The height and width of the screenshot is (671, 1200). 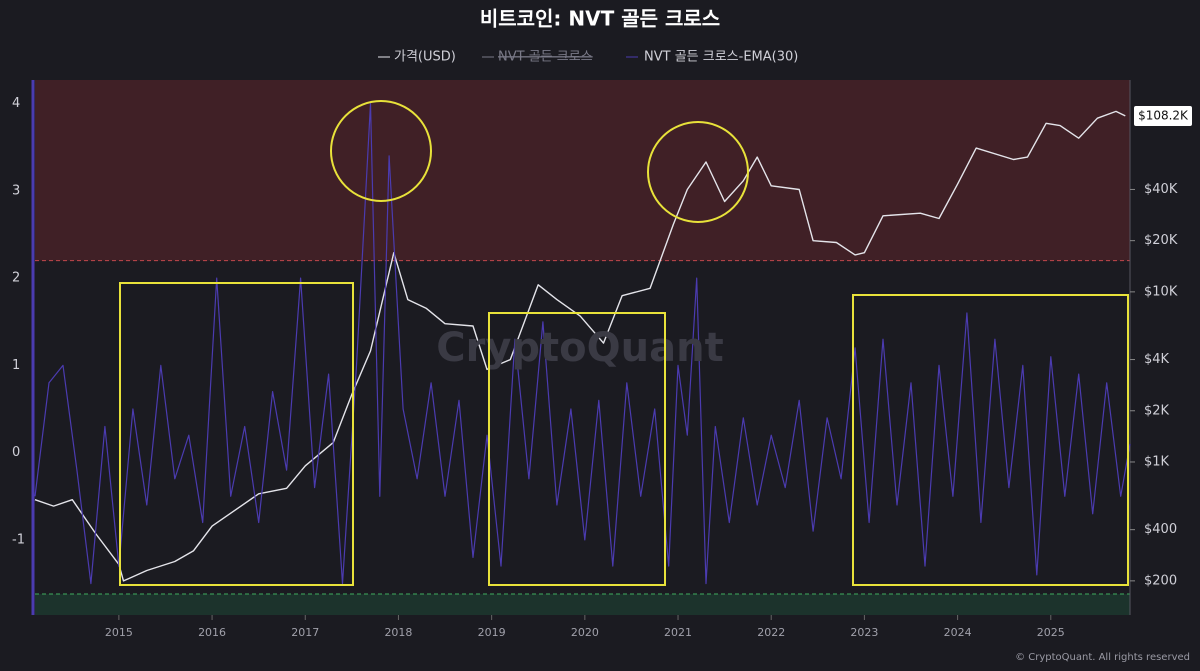 I want to click on y2-tick-label: $400, so click(x=1160, y=529).